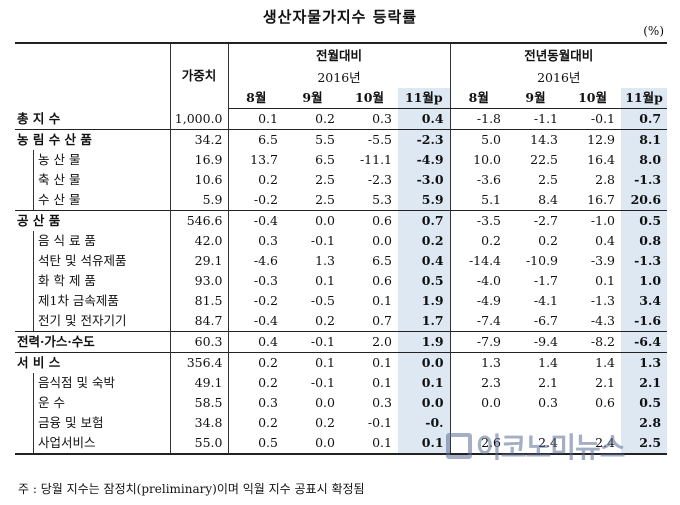  Describe the element at coordinates (199, 139) in the screenshot. I see `weight-cell: 34.2` at that location.